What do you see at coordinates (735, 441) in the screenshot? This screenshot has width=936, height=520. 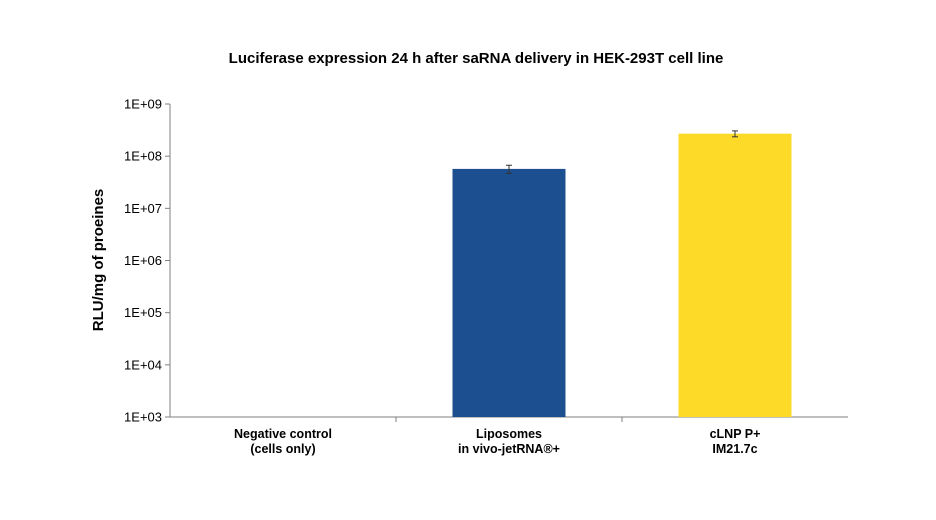 I see `x-tick-label: cLNP P+ IM21.7c` at bounding box center [735, 441].